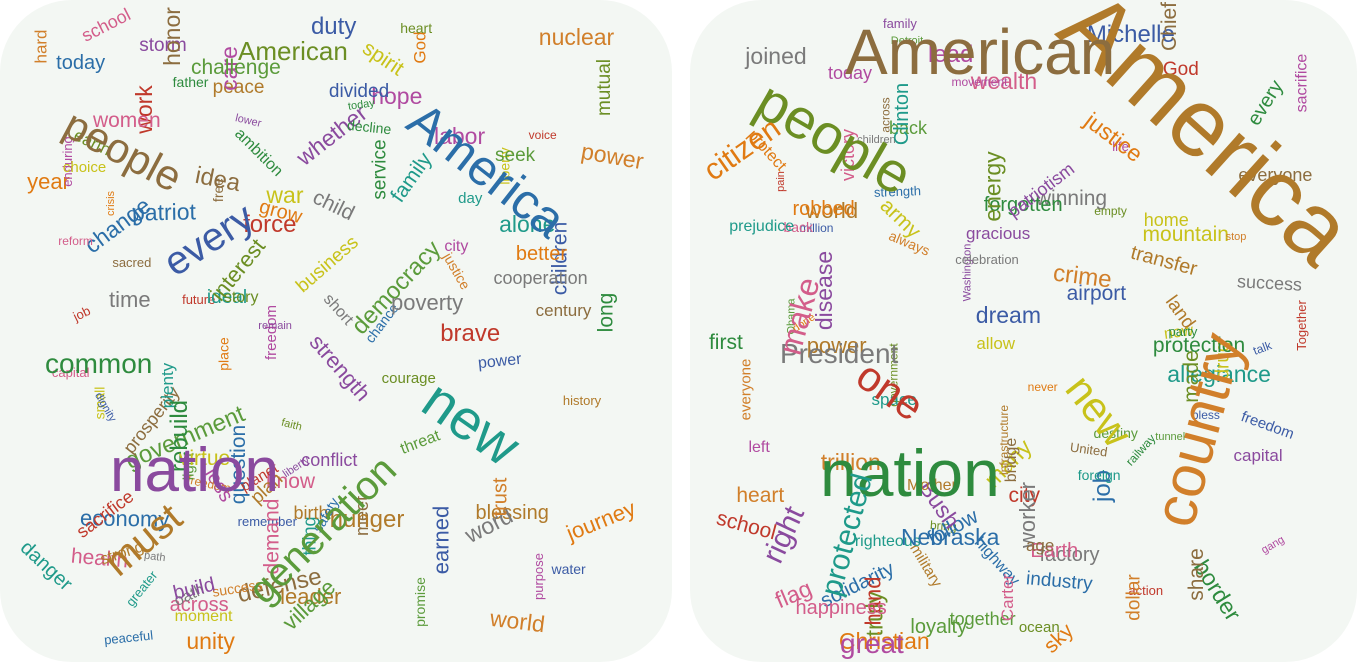 The image size is (1357, 662). Describe the element at coordinates (908, 128) in the screenshot. I see `cloud-word: back` at that location.